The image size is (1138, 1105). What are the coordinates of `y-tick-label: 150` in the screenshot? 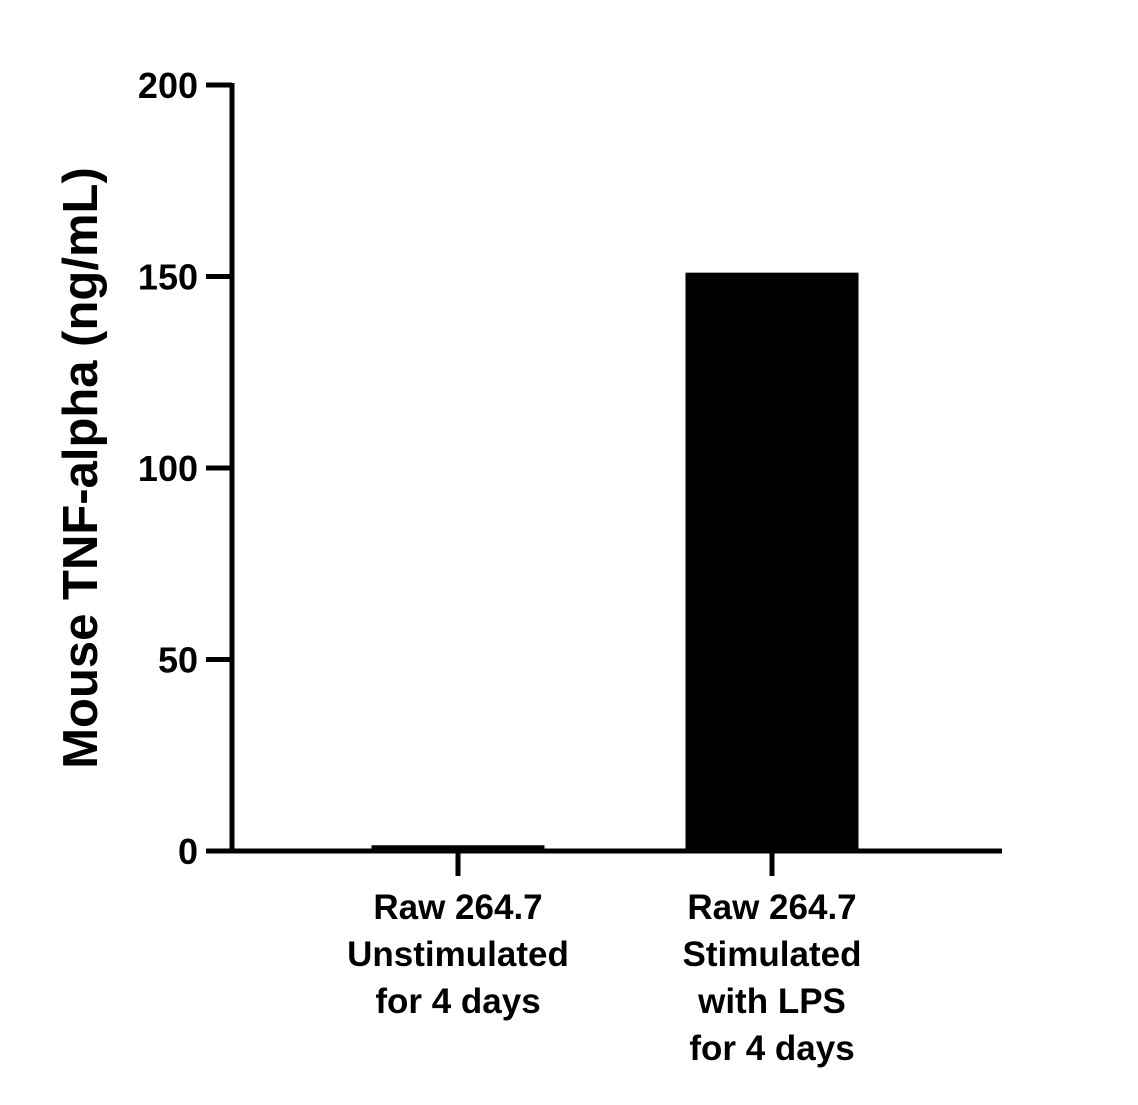 It's located at (168, 277).